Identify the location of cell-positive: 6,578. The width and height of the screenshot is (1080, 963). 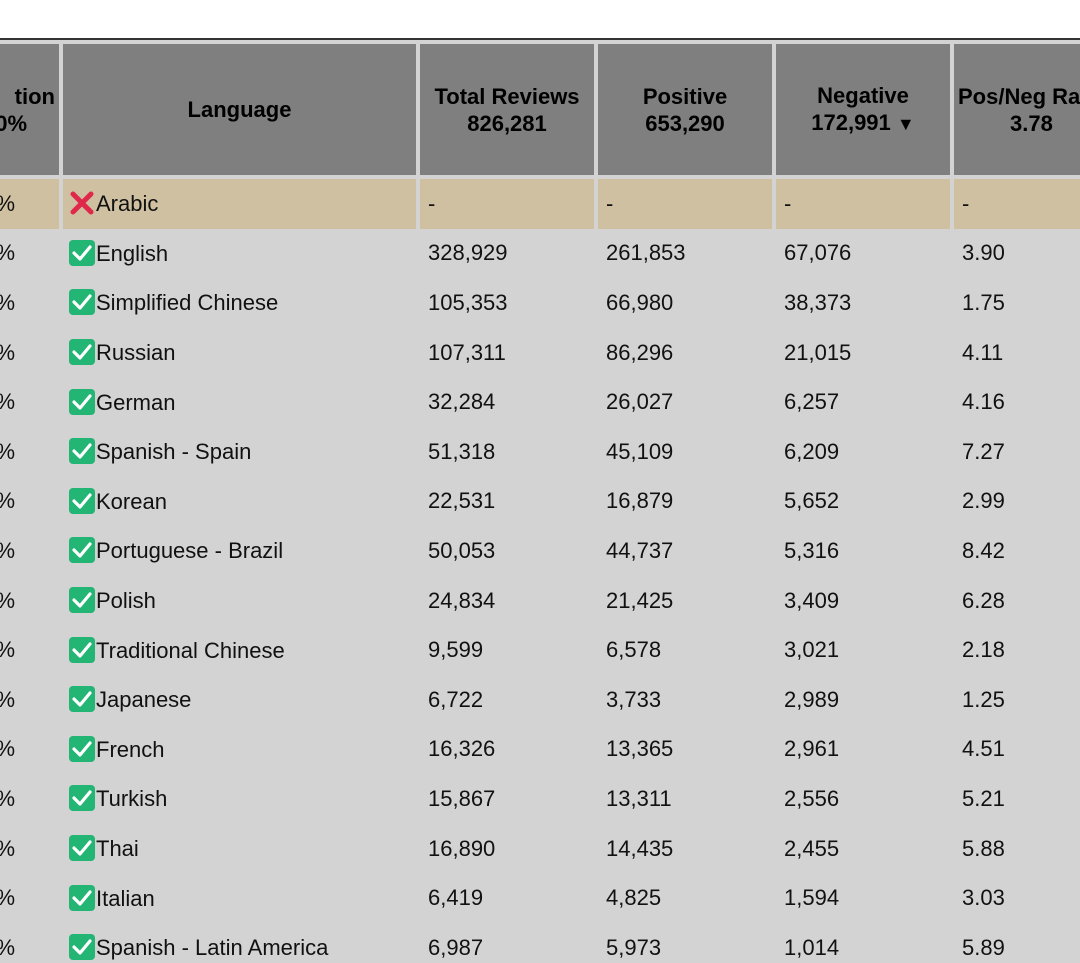
(685, 650).